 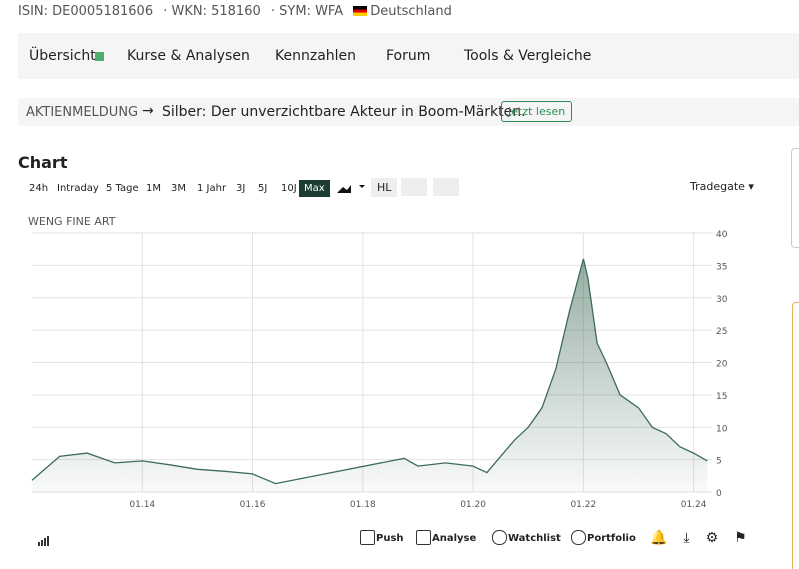 What do you see at coordinates (717, 186) in the screenshot?
I see `exchange: Tradegate` at bounding box center [717, 186].